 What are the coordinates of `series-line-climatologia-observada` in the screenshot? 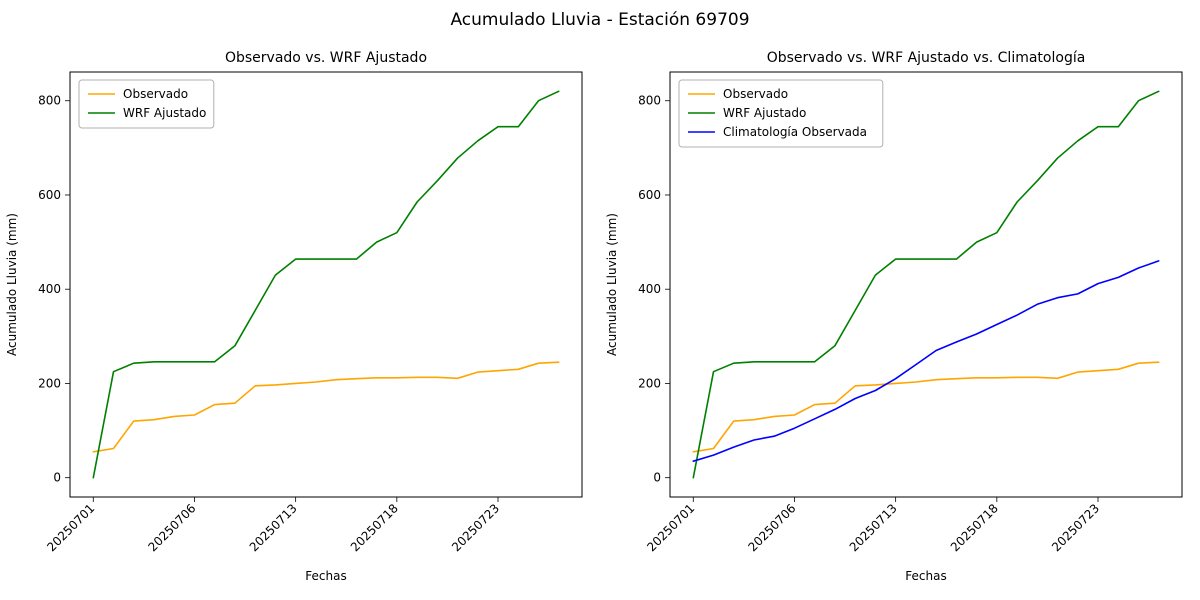 It's located at (926, 361).